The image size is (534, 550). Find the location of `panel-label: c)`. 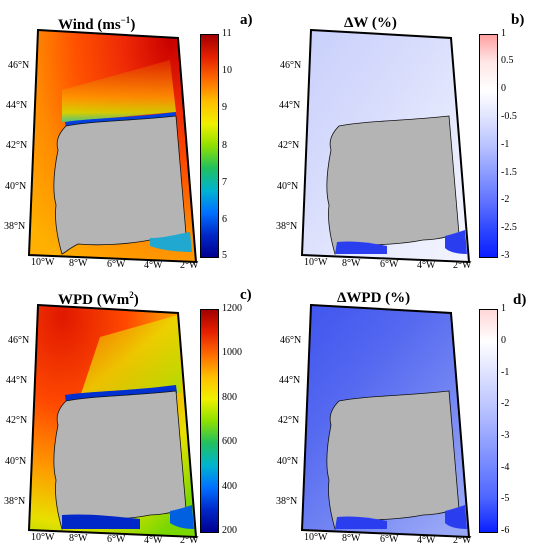

panel-label: c) is located at coordinates (246, 295).